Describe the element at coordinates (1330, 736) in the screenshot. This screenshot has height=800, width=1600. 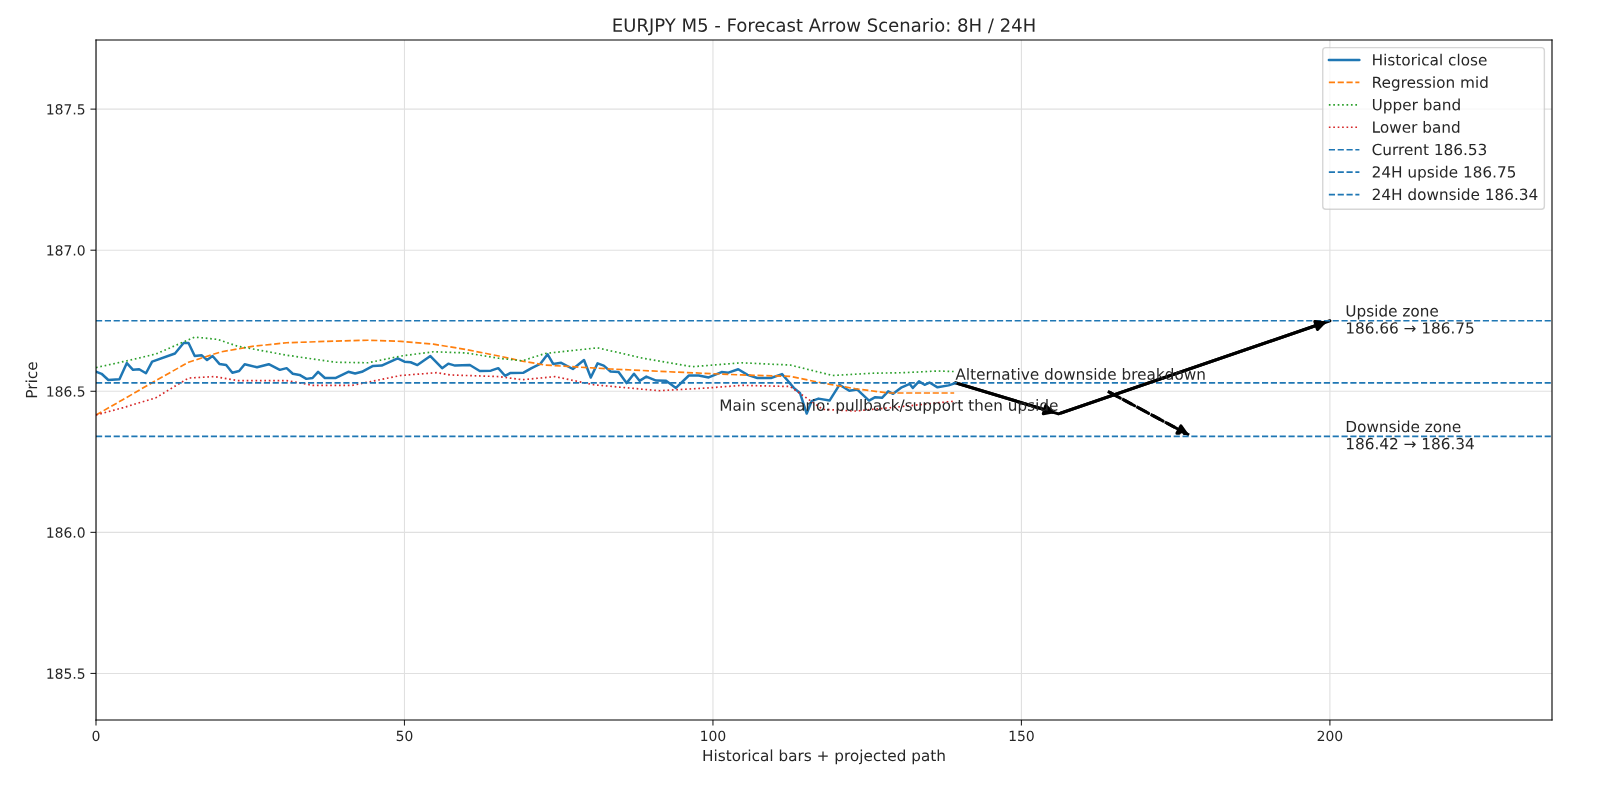
I see `x-tick-label: 200` at that location.